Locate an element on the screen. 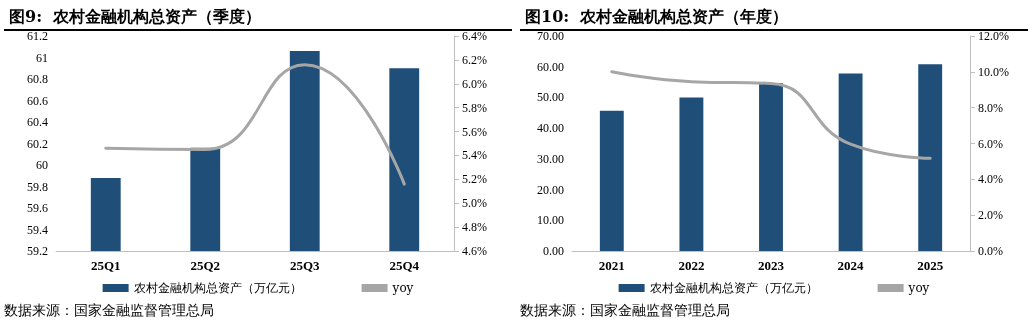 The width and height of the screenshot is (1032, 321). x-tick-label: 2024 is located at coordinates (851, 265).